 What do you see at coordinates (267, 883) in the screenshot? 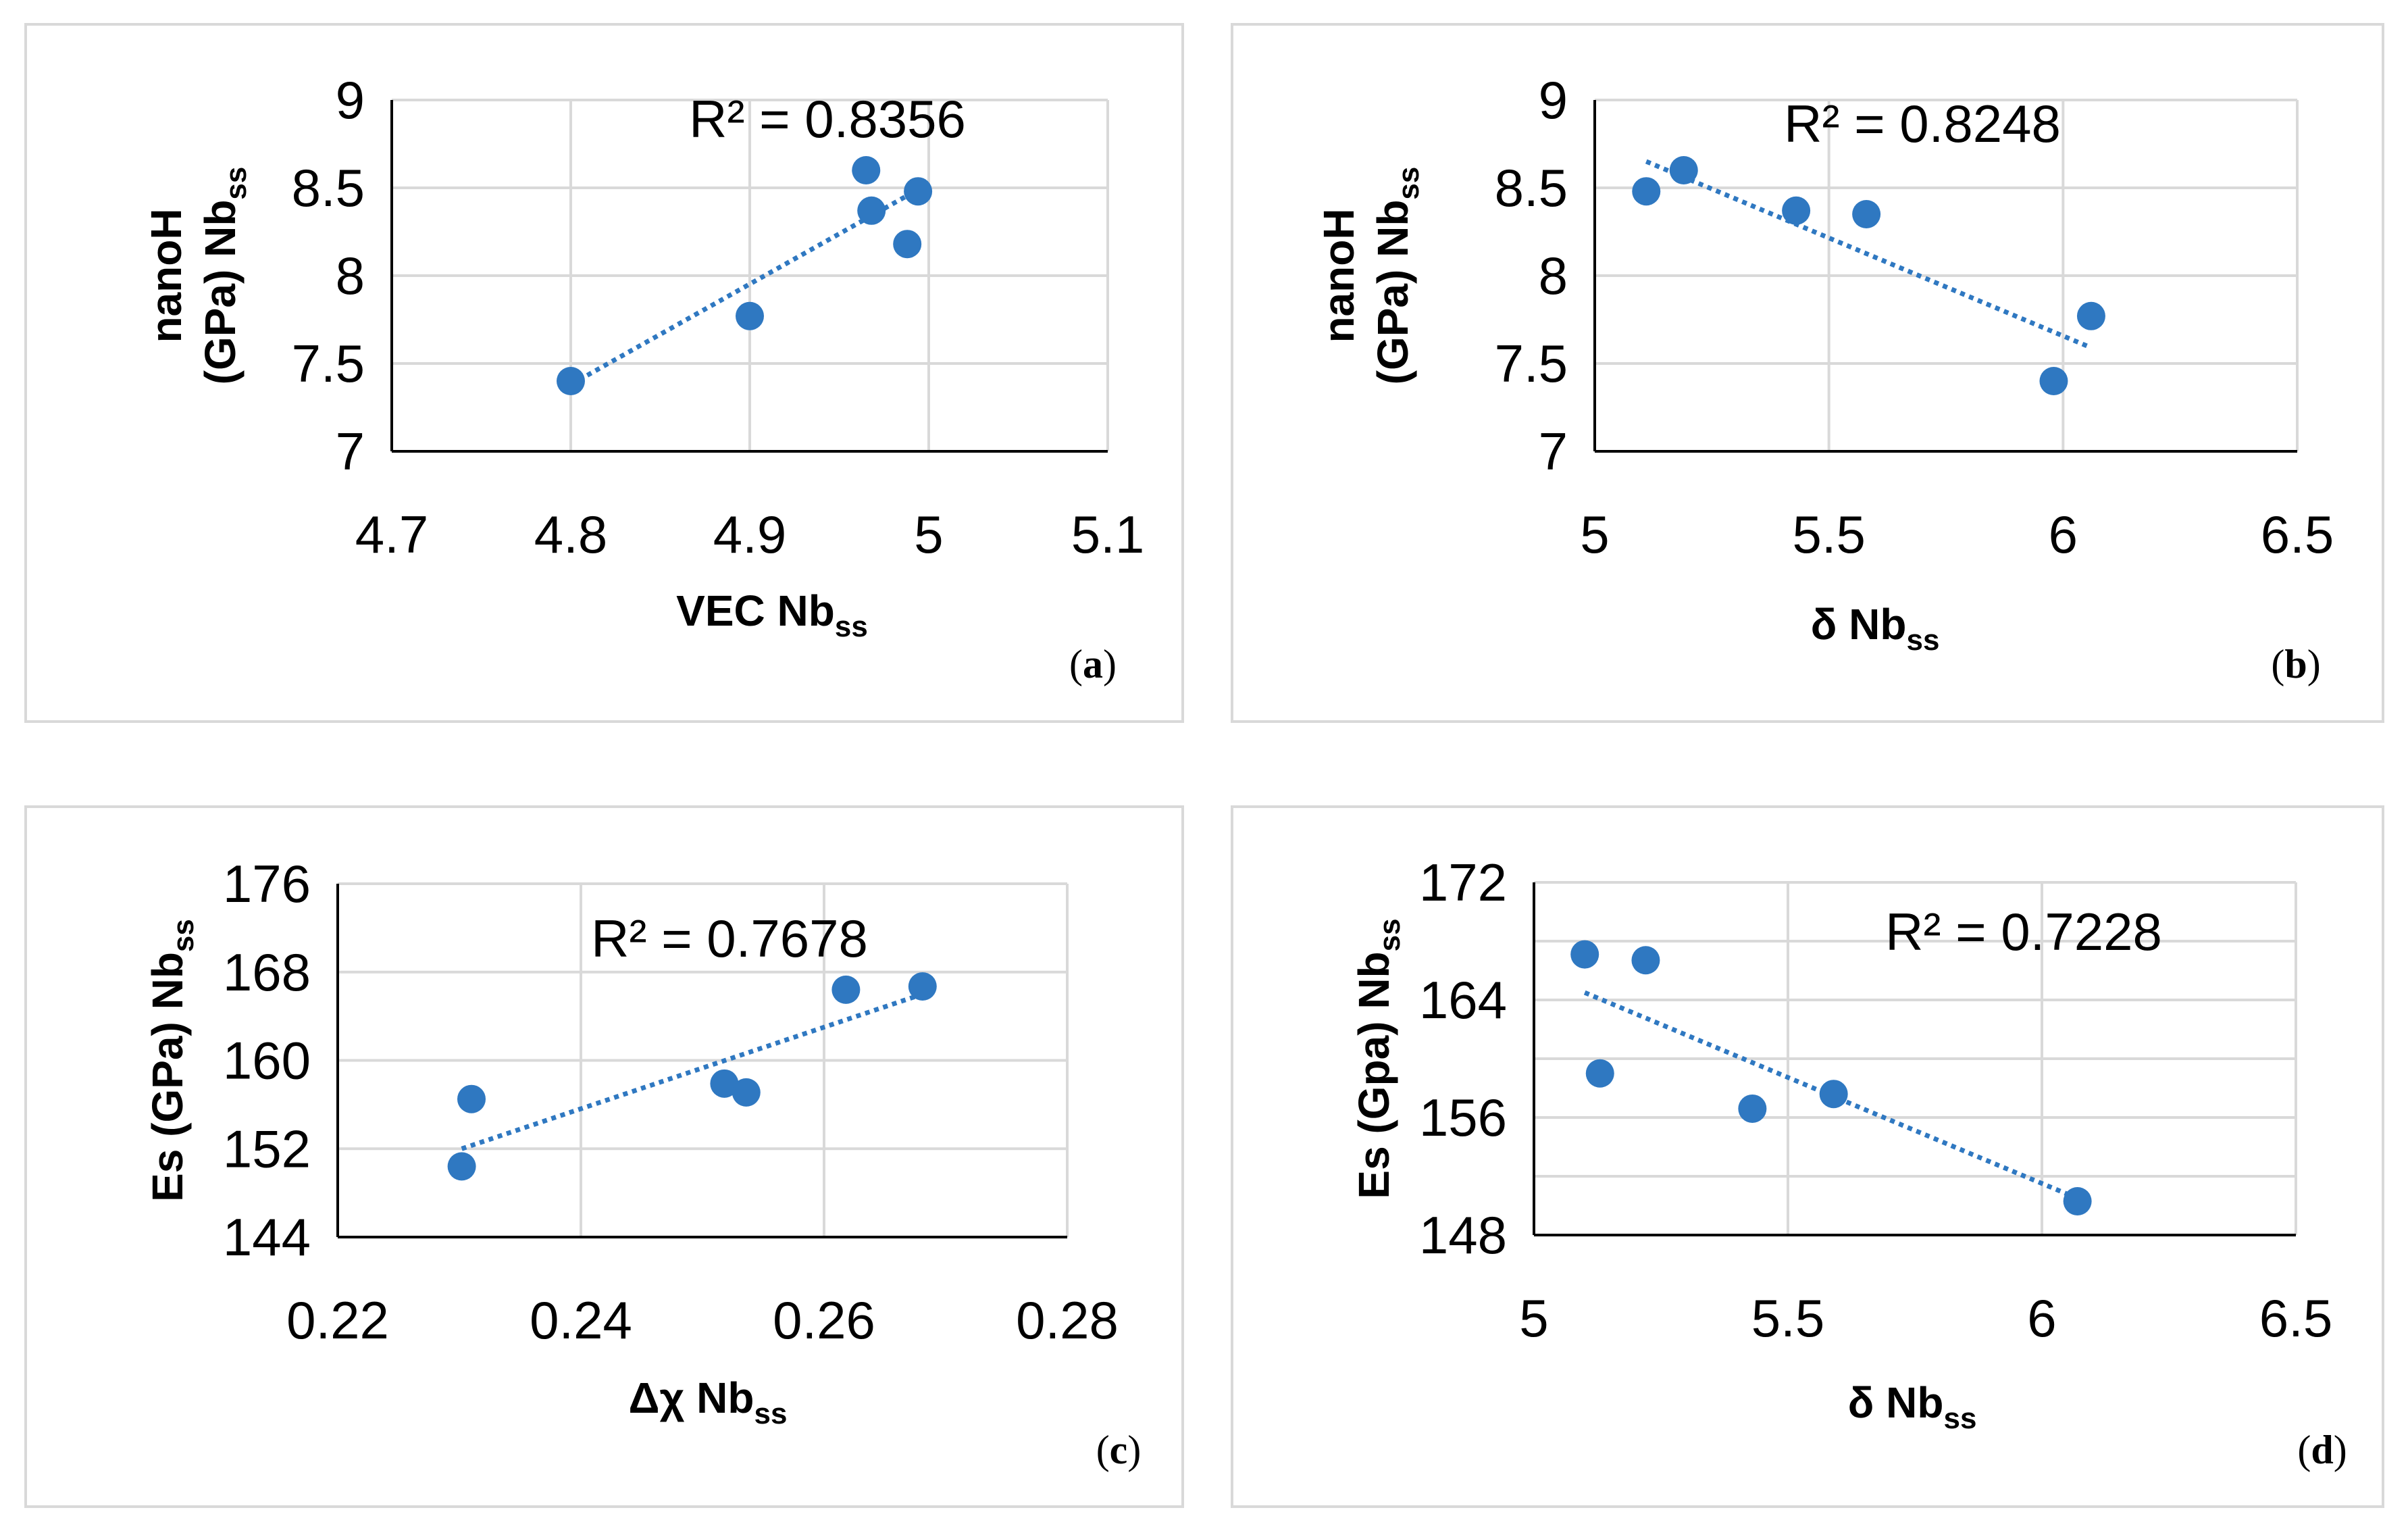
I see `y-tick-label: 176` at bounding box center [267, 883].